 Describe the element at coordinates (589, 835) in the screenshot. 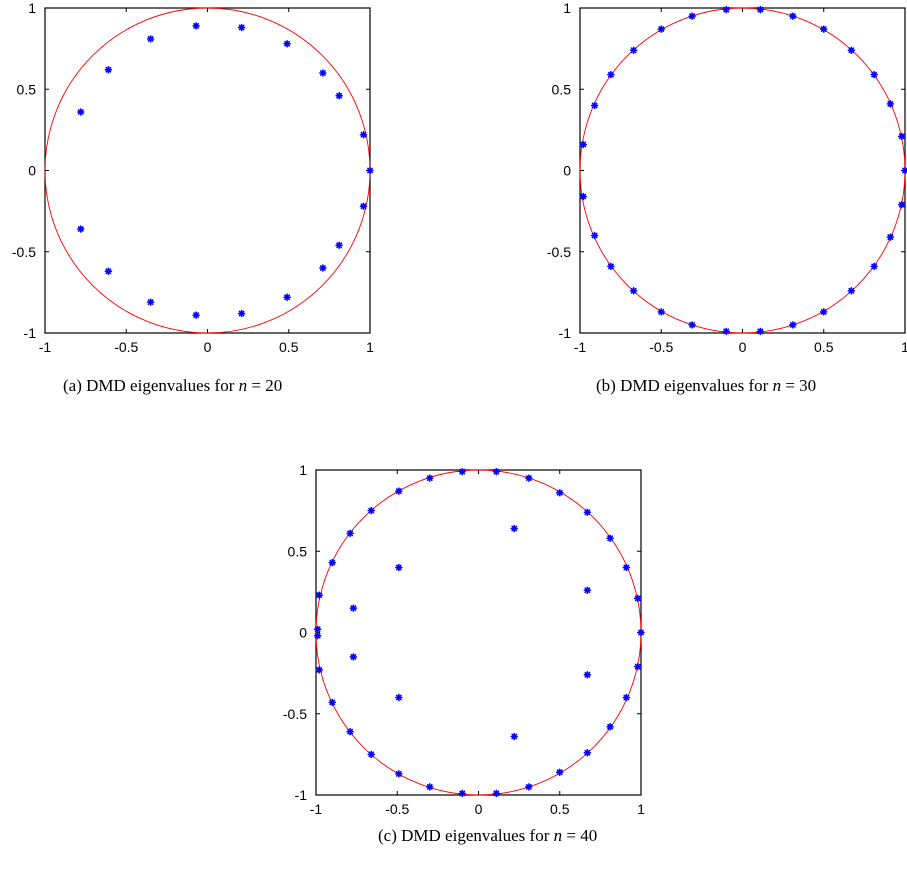

I see `caption-c-value: 40` at that location.